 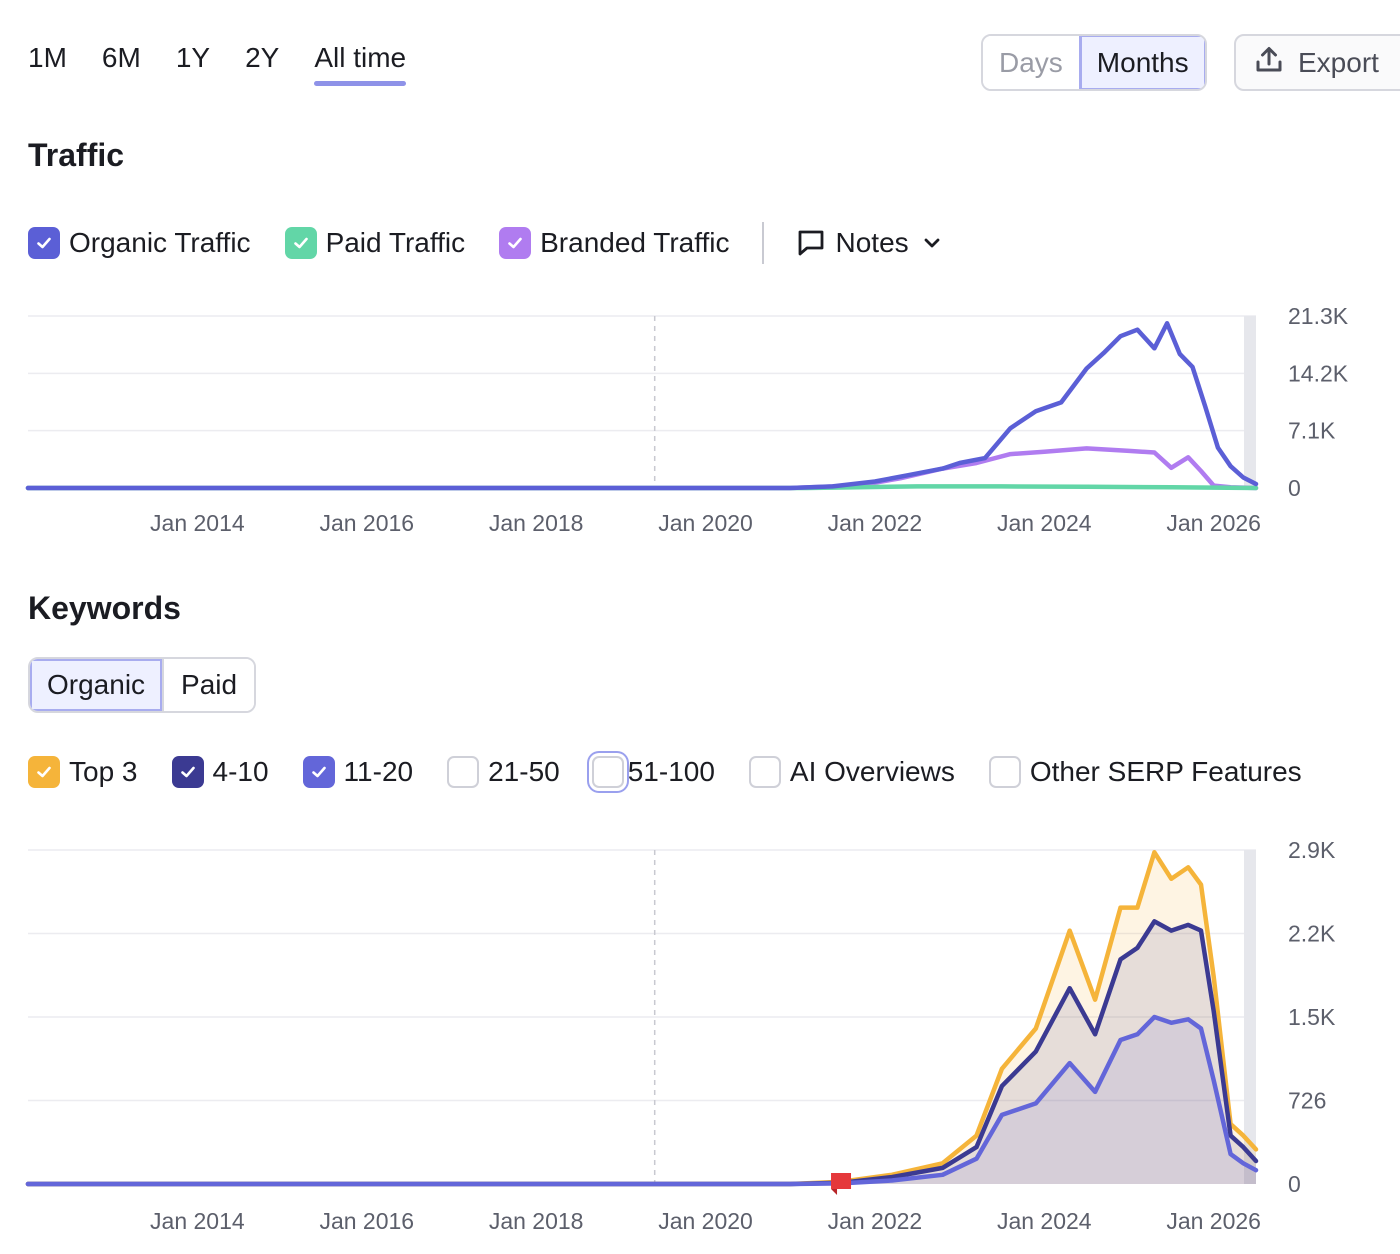 What do you see at coordinates (1312, 1017) in the screenshot?
I see `y-tick-label: 1.5K` at bounding box center [1312, 1017].